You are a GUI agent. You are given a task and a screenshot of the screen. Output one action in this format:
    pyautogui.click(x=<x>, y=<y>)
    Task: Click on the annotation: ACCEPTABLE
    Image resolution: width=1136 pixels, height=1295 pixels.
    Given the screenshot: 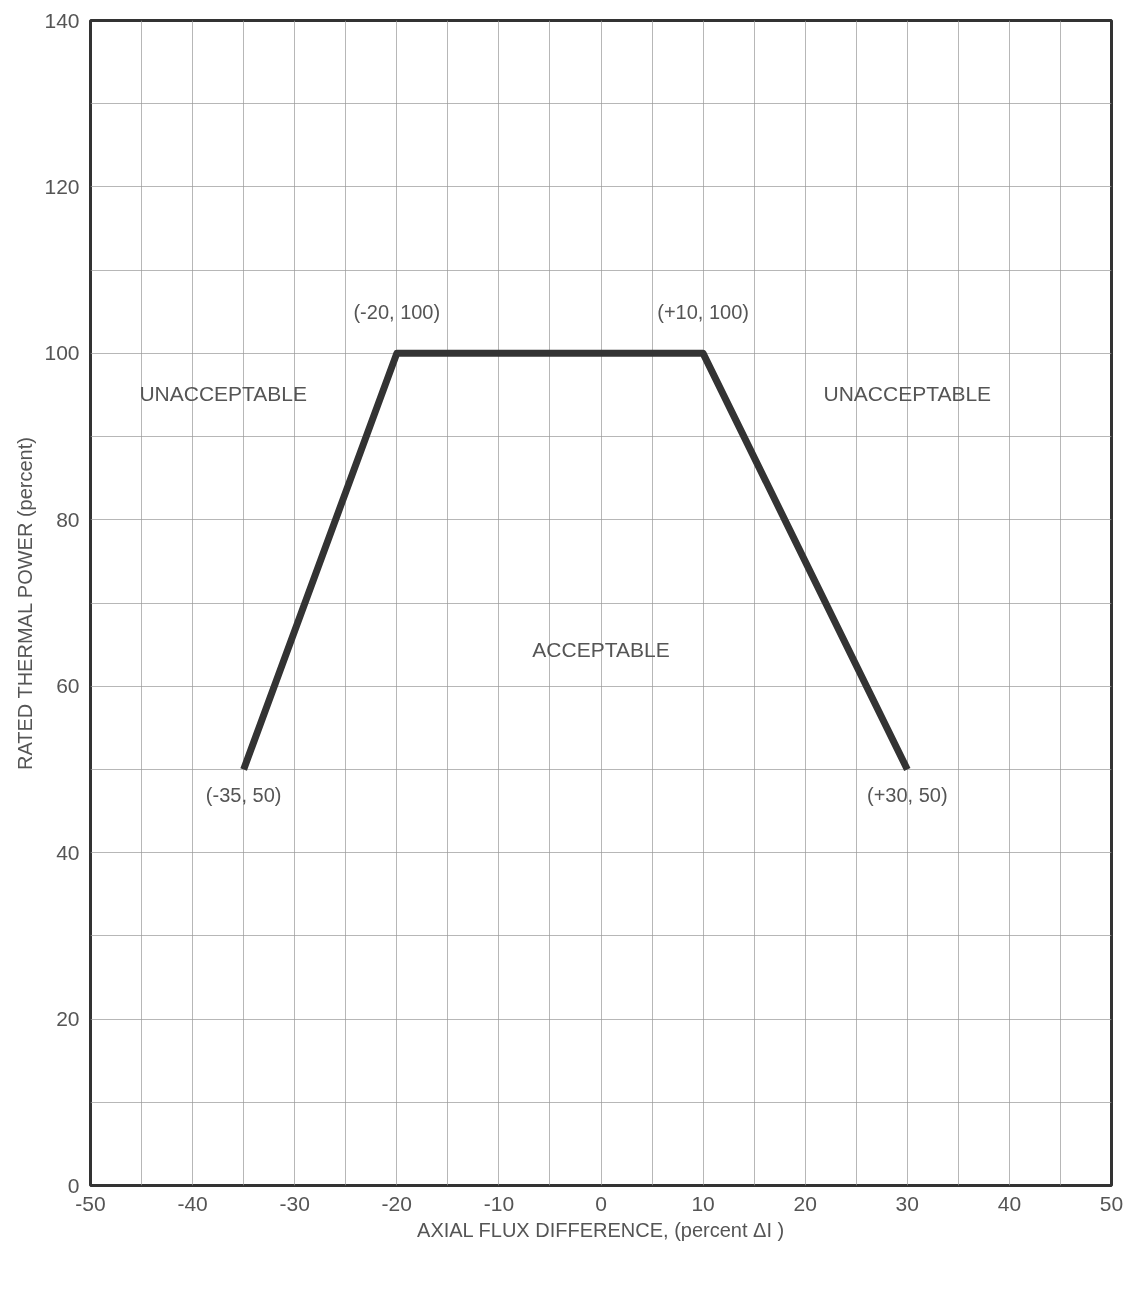 What is the action you would take?
    pyautogui.click(x=601, y=650)
    